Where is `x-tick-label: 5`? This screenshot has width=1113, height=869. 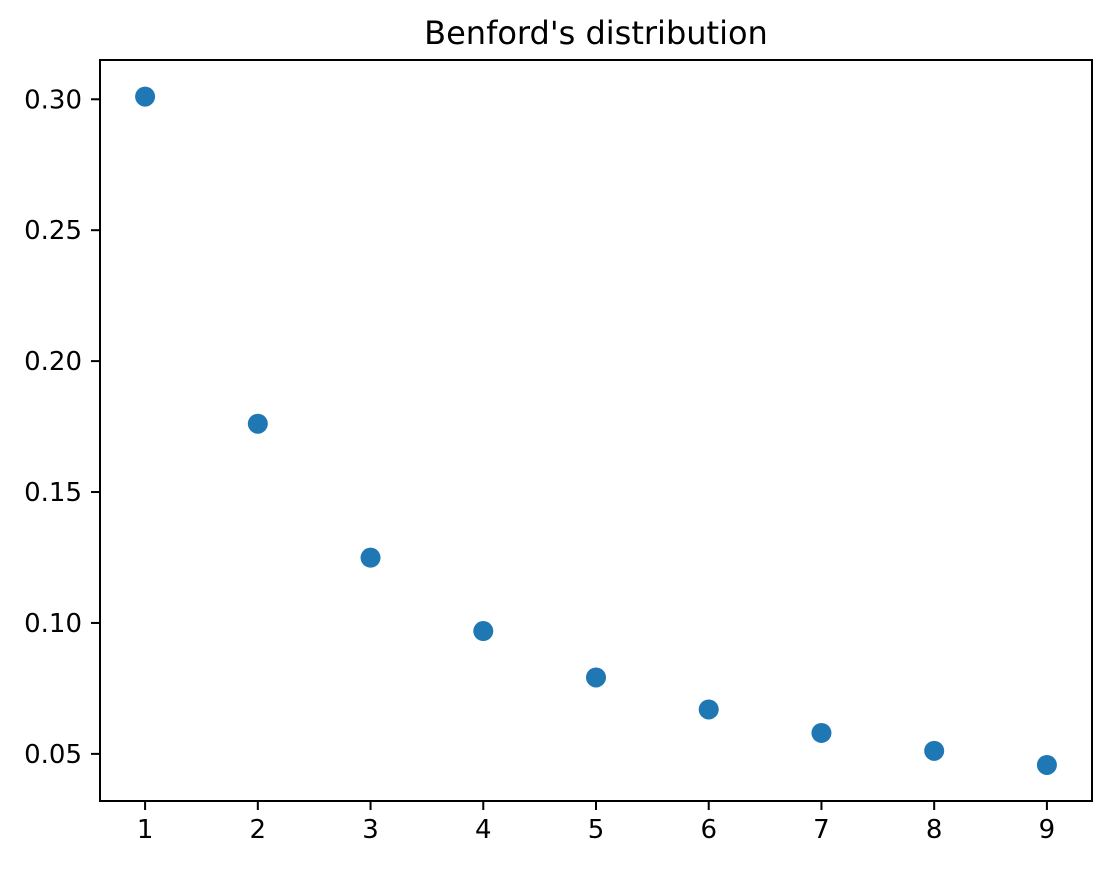 x-tick-label: 5 is located at coordinates (596, 830).